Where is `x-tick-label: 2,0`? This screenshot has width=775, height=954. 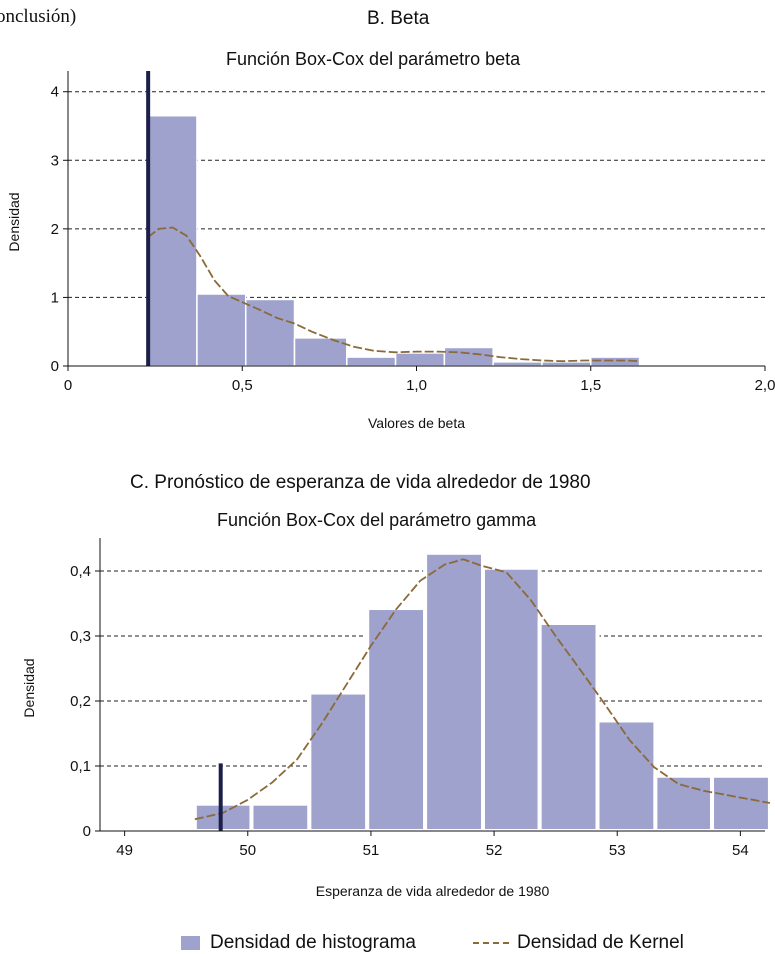 x-tick-label: 2,0 is located at coordinates (765, 385).